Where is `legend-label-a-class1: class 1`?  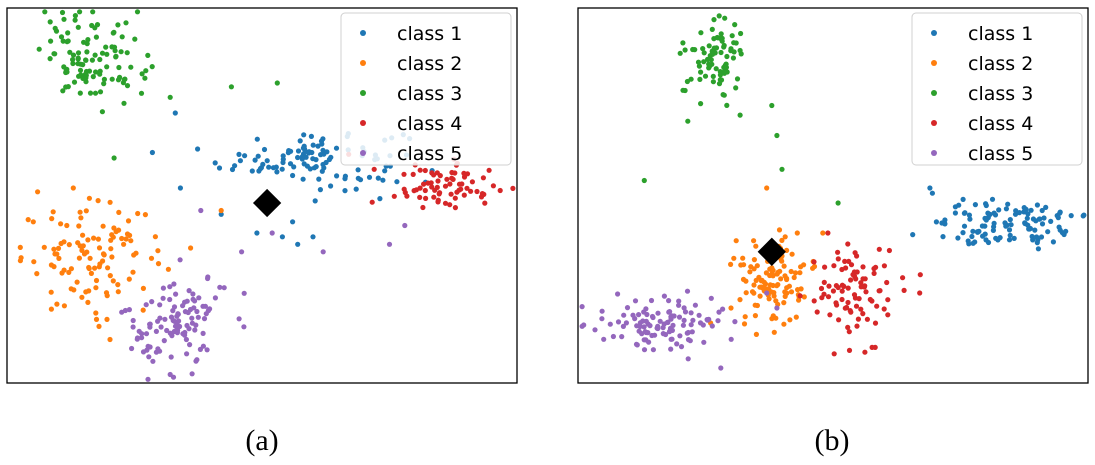 legend-label-a-class1: class 1 is located at coordinates (429, 34).